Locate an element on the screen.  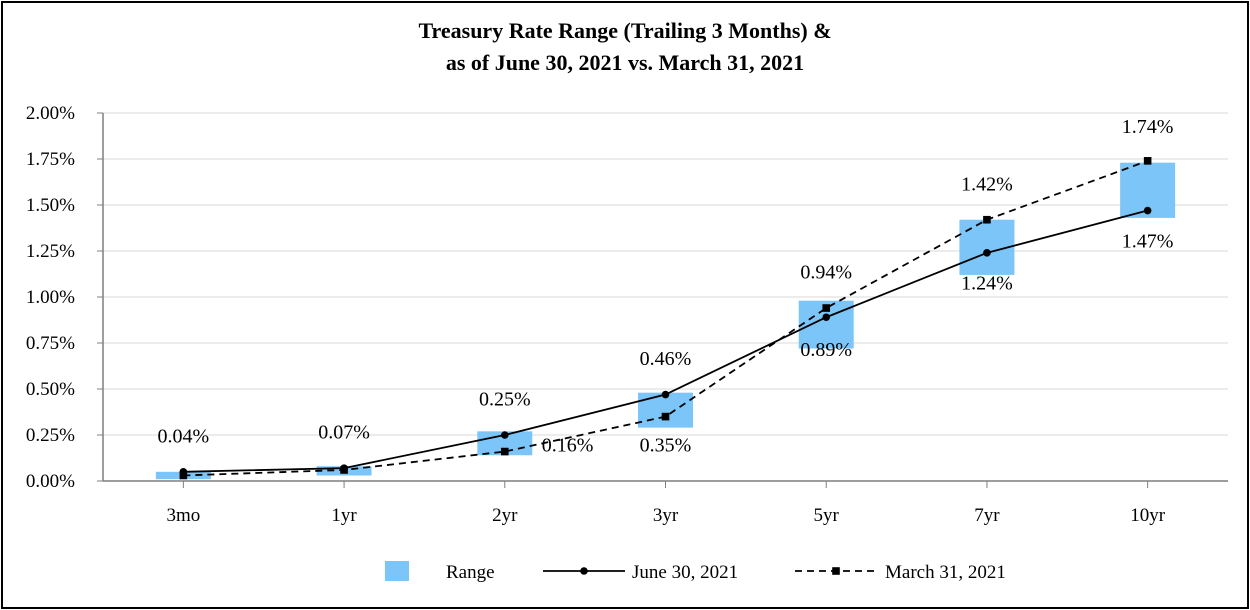
y-tick-label: 1.50% is located at coordinates (50, 205).